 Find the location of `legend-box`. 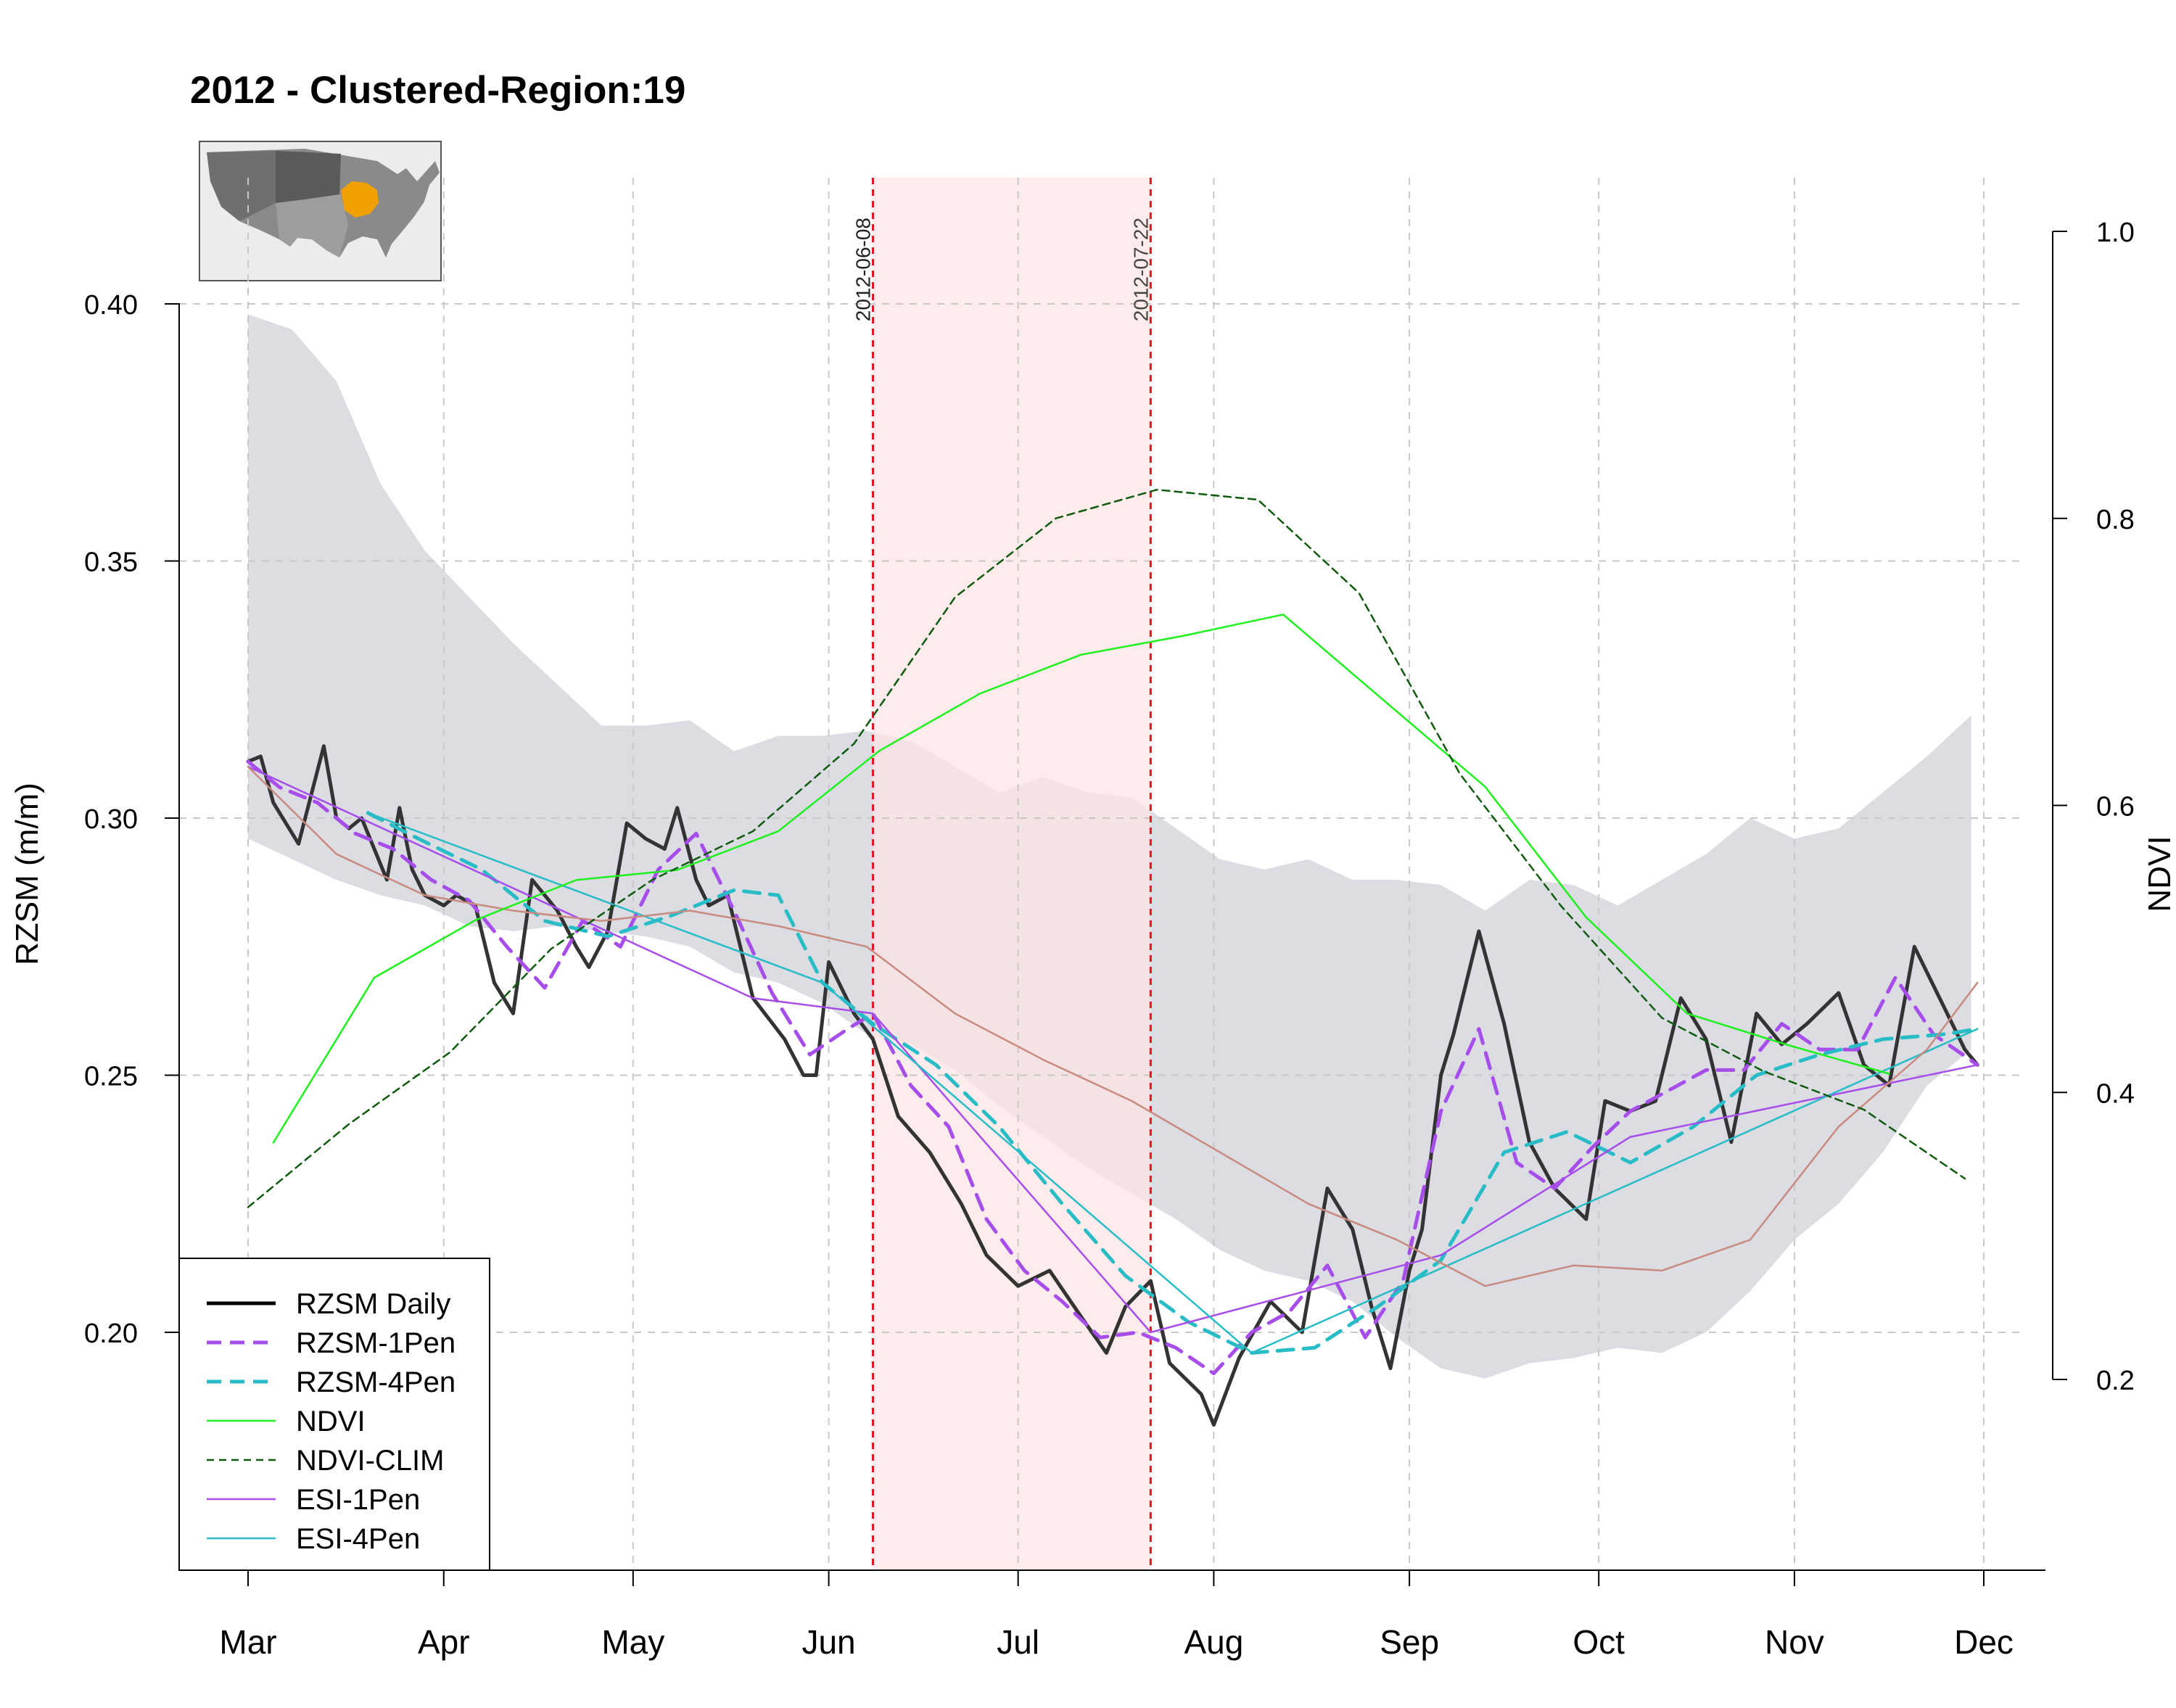

legend-box is located at coordinates (334, 1414).